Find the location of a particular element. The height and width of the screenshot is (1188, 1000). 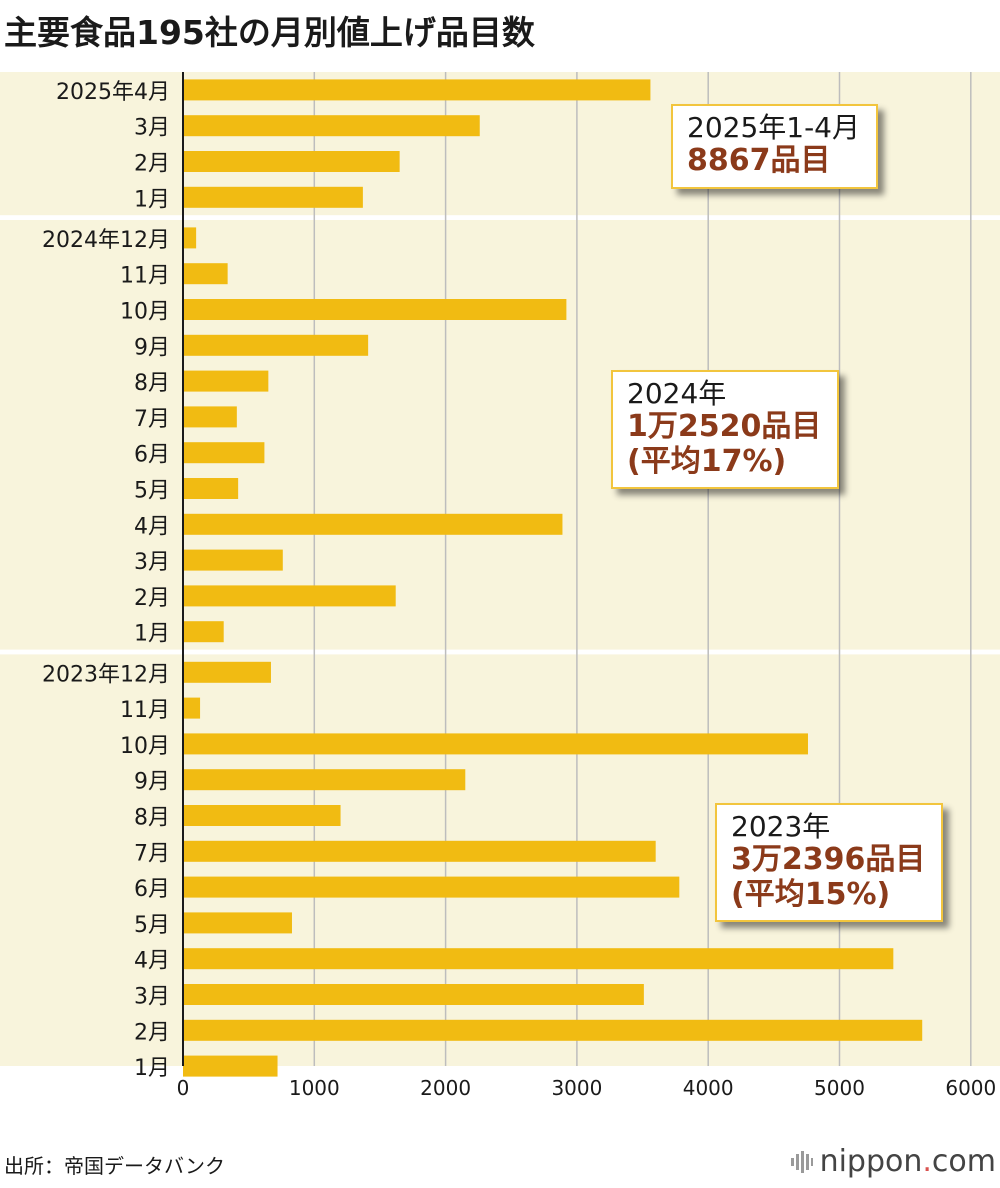

callout-2024-total: 1万2520品目 is located at coordinates (724, 427).